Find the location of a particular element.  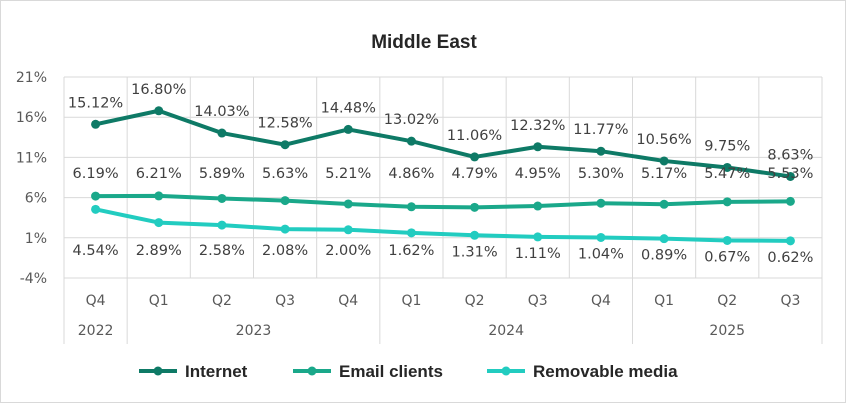

data-label: 5.17% is located at coordinates (664, 174).